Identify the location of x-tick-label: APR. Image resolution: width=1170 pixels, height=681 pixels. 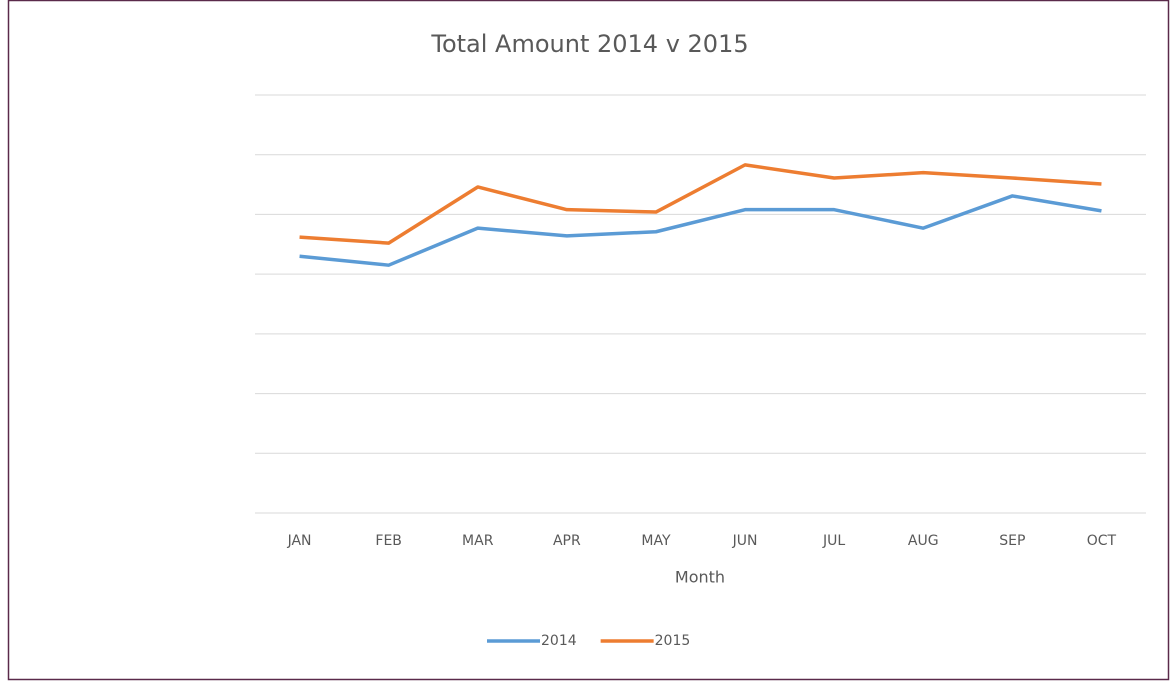
(567, 541).